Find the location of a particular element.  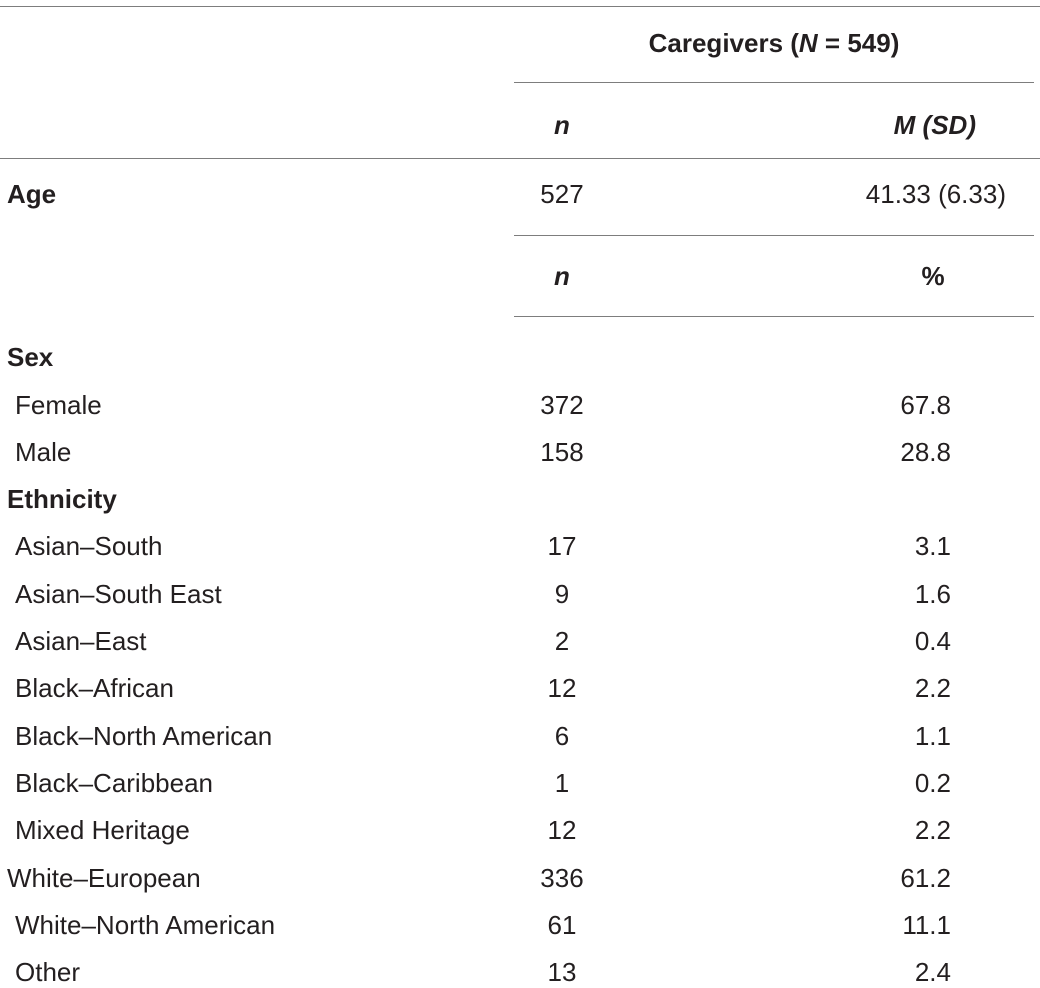

row-label: White–North American is located at coordinates (145, 925).